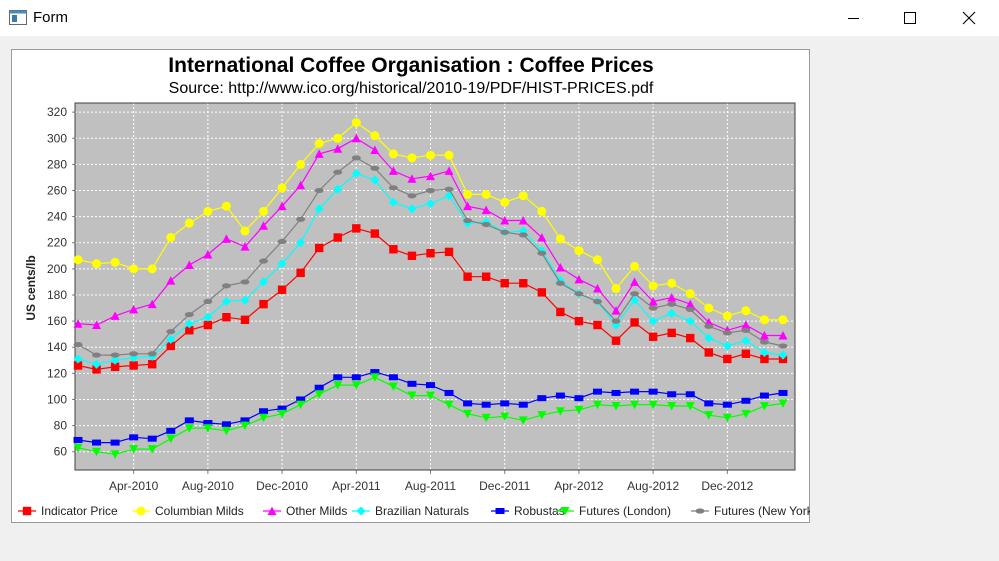 The image size is (999, 561). What do you see at coordinates (18, 17) in the screenshot?
I see `form-app-icon` at bounding box center [18, 17].